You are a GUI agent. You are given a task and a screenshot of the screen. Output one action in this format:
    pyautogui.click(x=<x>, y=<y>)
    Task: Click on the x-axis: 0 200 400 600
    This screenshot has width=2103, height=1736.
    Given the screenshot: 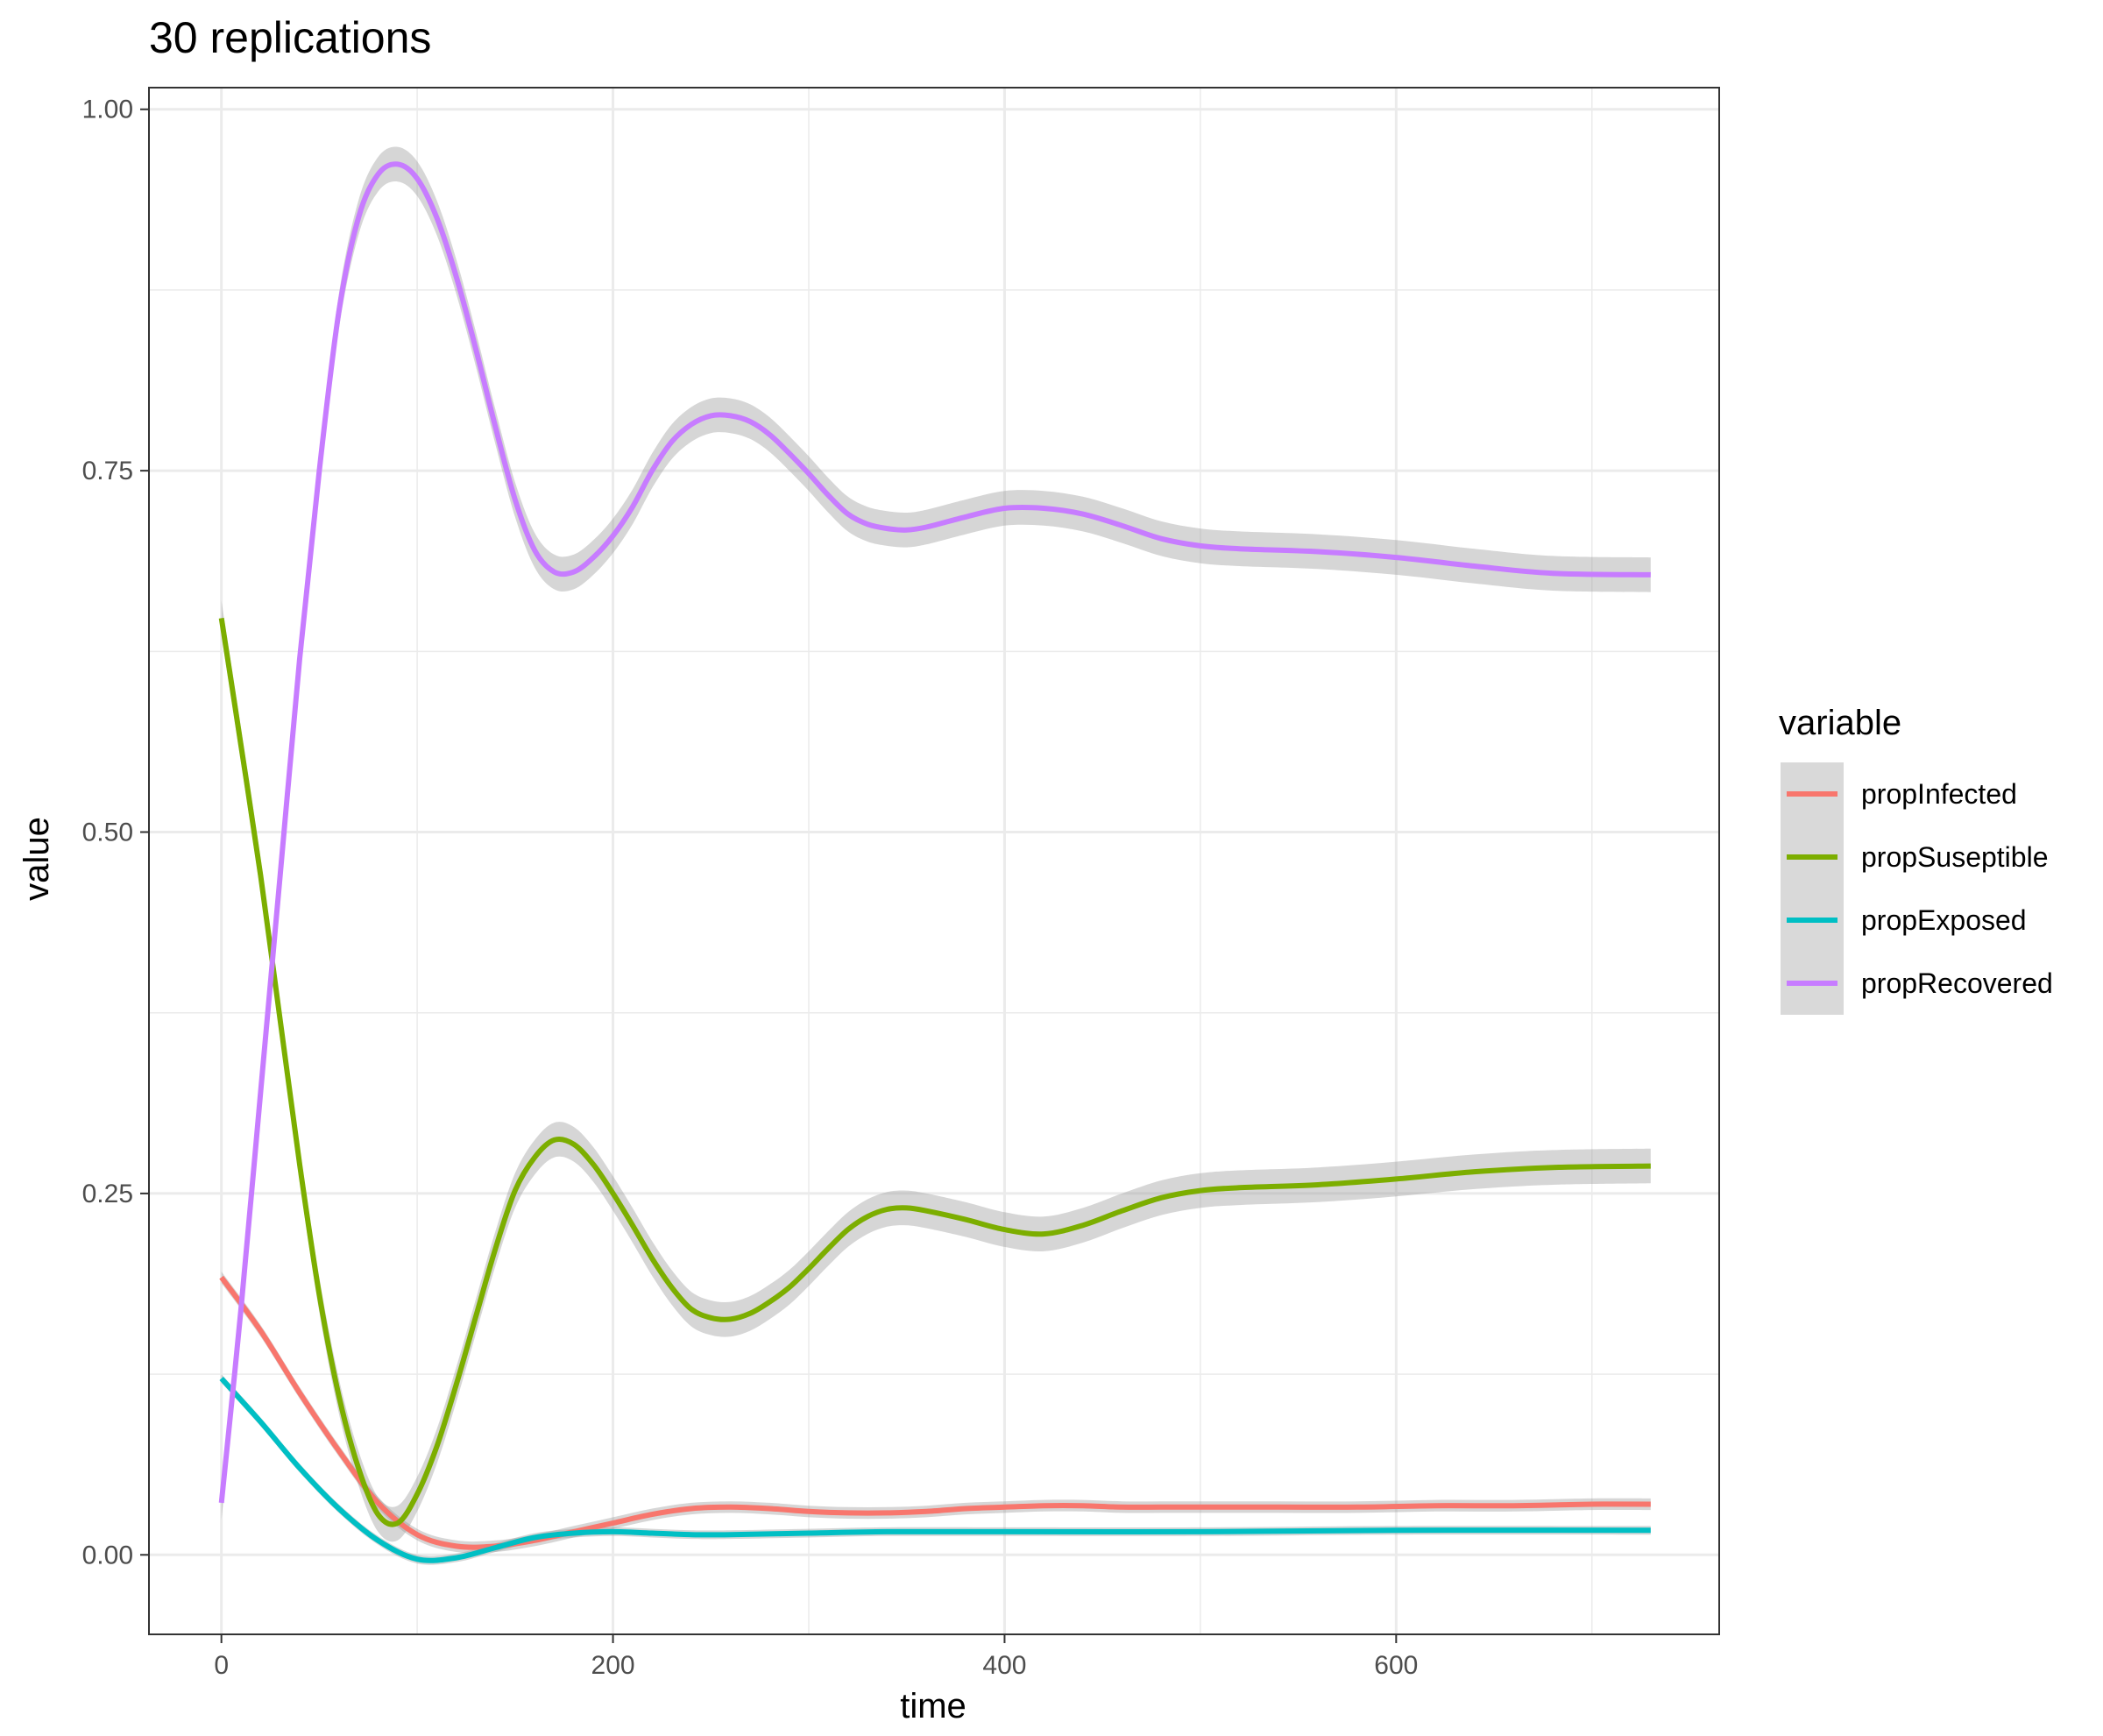 What is the action you would take?
    pyautogui.click(x=816, y=1657)
    